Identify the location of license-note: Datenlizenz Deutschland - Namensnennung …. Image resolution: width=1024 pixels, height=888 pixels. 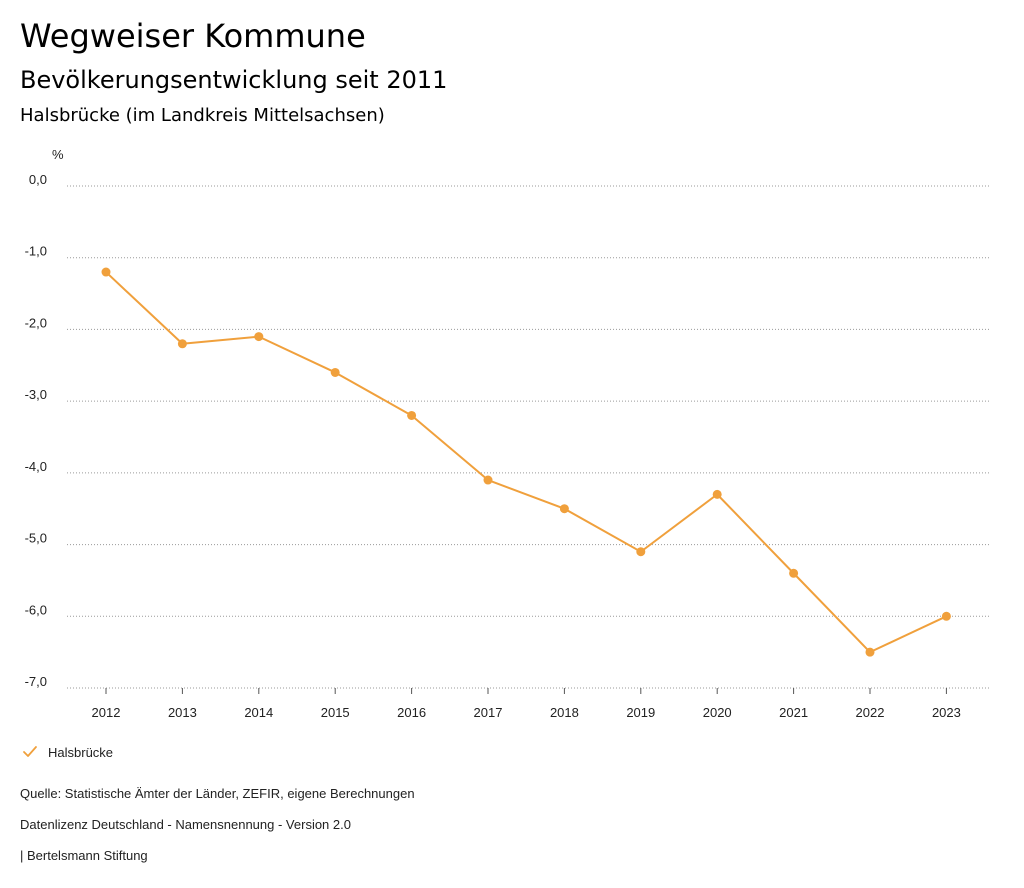
(185, 824).